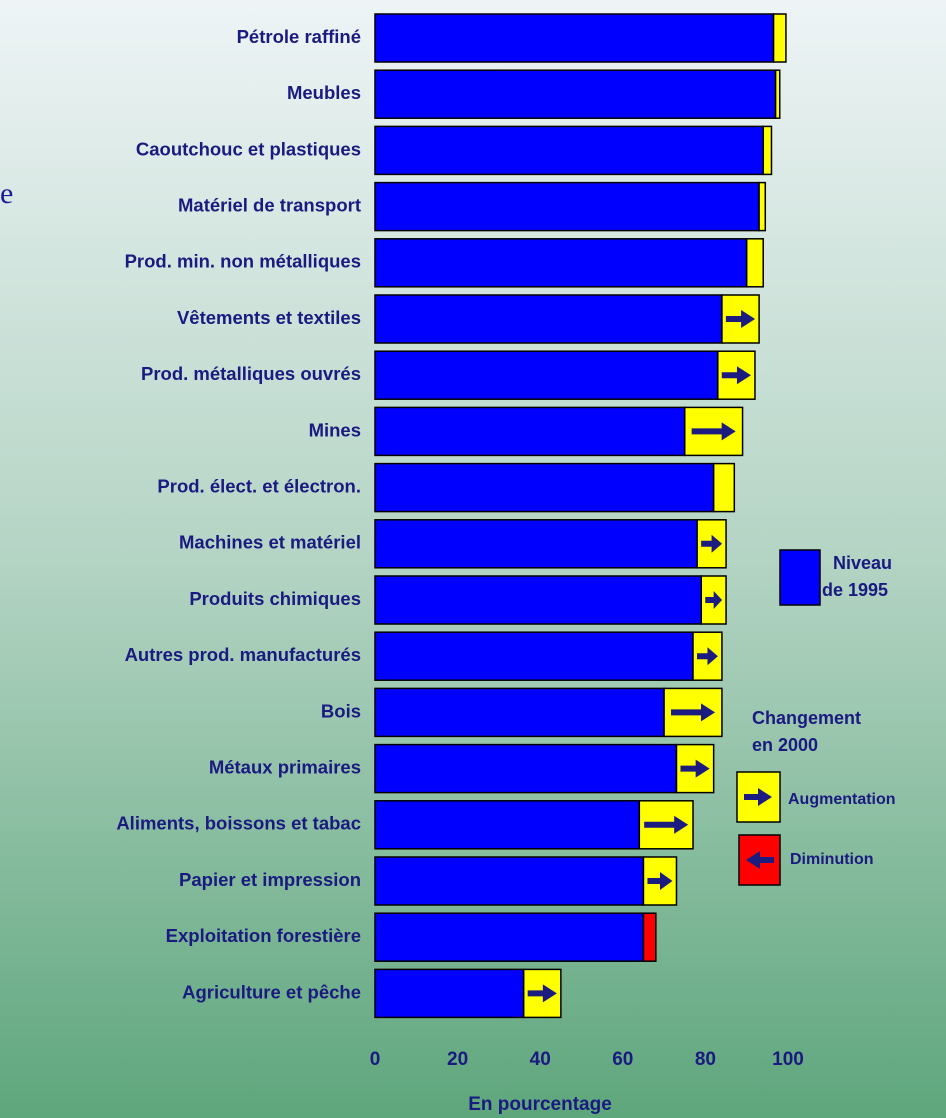 The height and width of the screenshot is (1118, 946). I want to click on x-tick-label: 100, so click(788, 1059).